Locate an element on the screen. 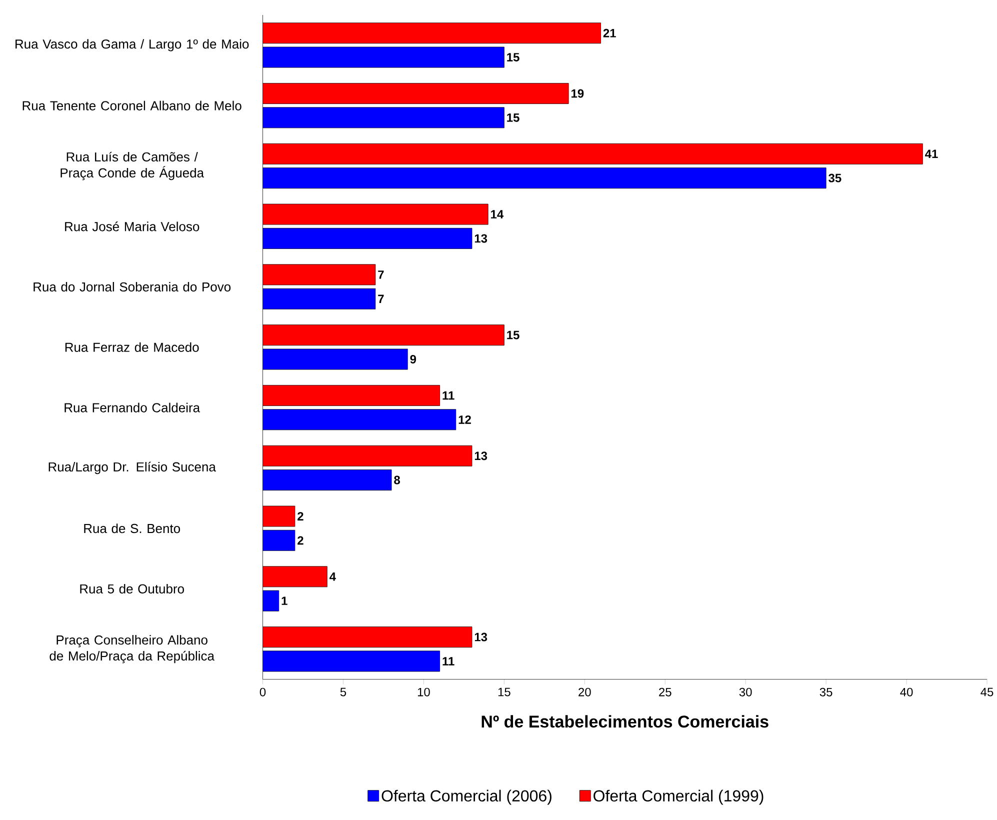 The height and width of the screenshot is (820, 997). x-axis-title: Nº de Estabelecimentos Comerciais is located at coordinates (625, 721).